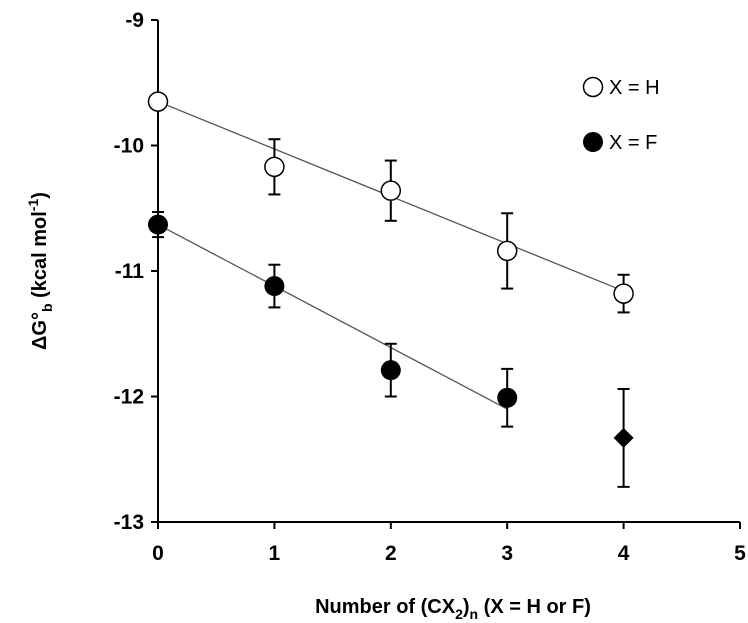 This screenshot has height=623, width=748. What do you see at coordinates (593, 87) in the screenshot?
I see `legend-marker-circle-open` at bounding box center [593, 87].